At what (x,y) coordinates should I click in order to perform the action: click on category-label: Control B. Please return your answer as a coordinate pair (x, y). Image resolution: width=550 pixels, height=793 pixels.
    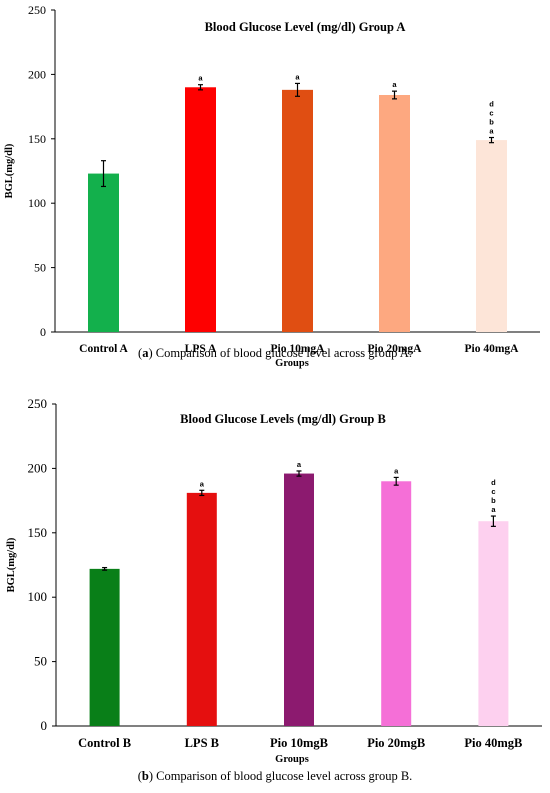
    Looking at the image, I should click on (104, 743).